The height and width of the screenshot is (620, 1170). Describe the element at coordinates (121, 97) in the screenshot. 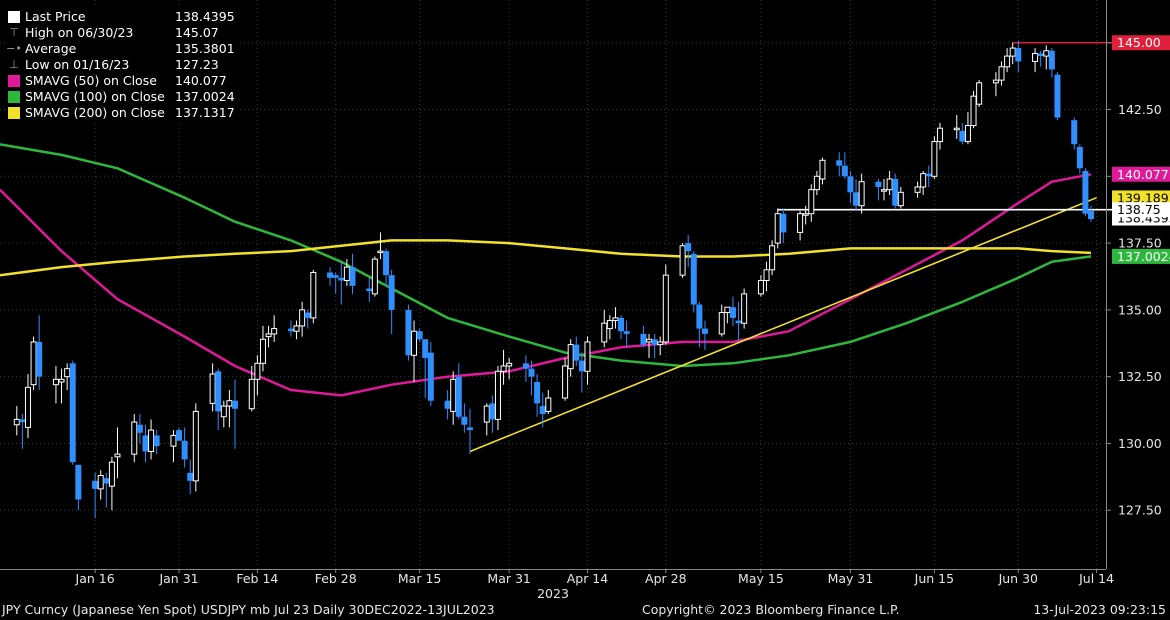

I see `legend-sma100: SMAVG (100) on Close 137.0024` at that location.